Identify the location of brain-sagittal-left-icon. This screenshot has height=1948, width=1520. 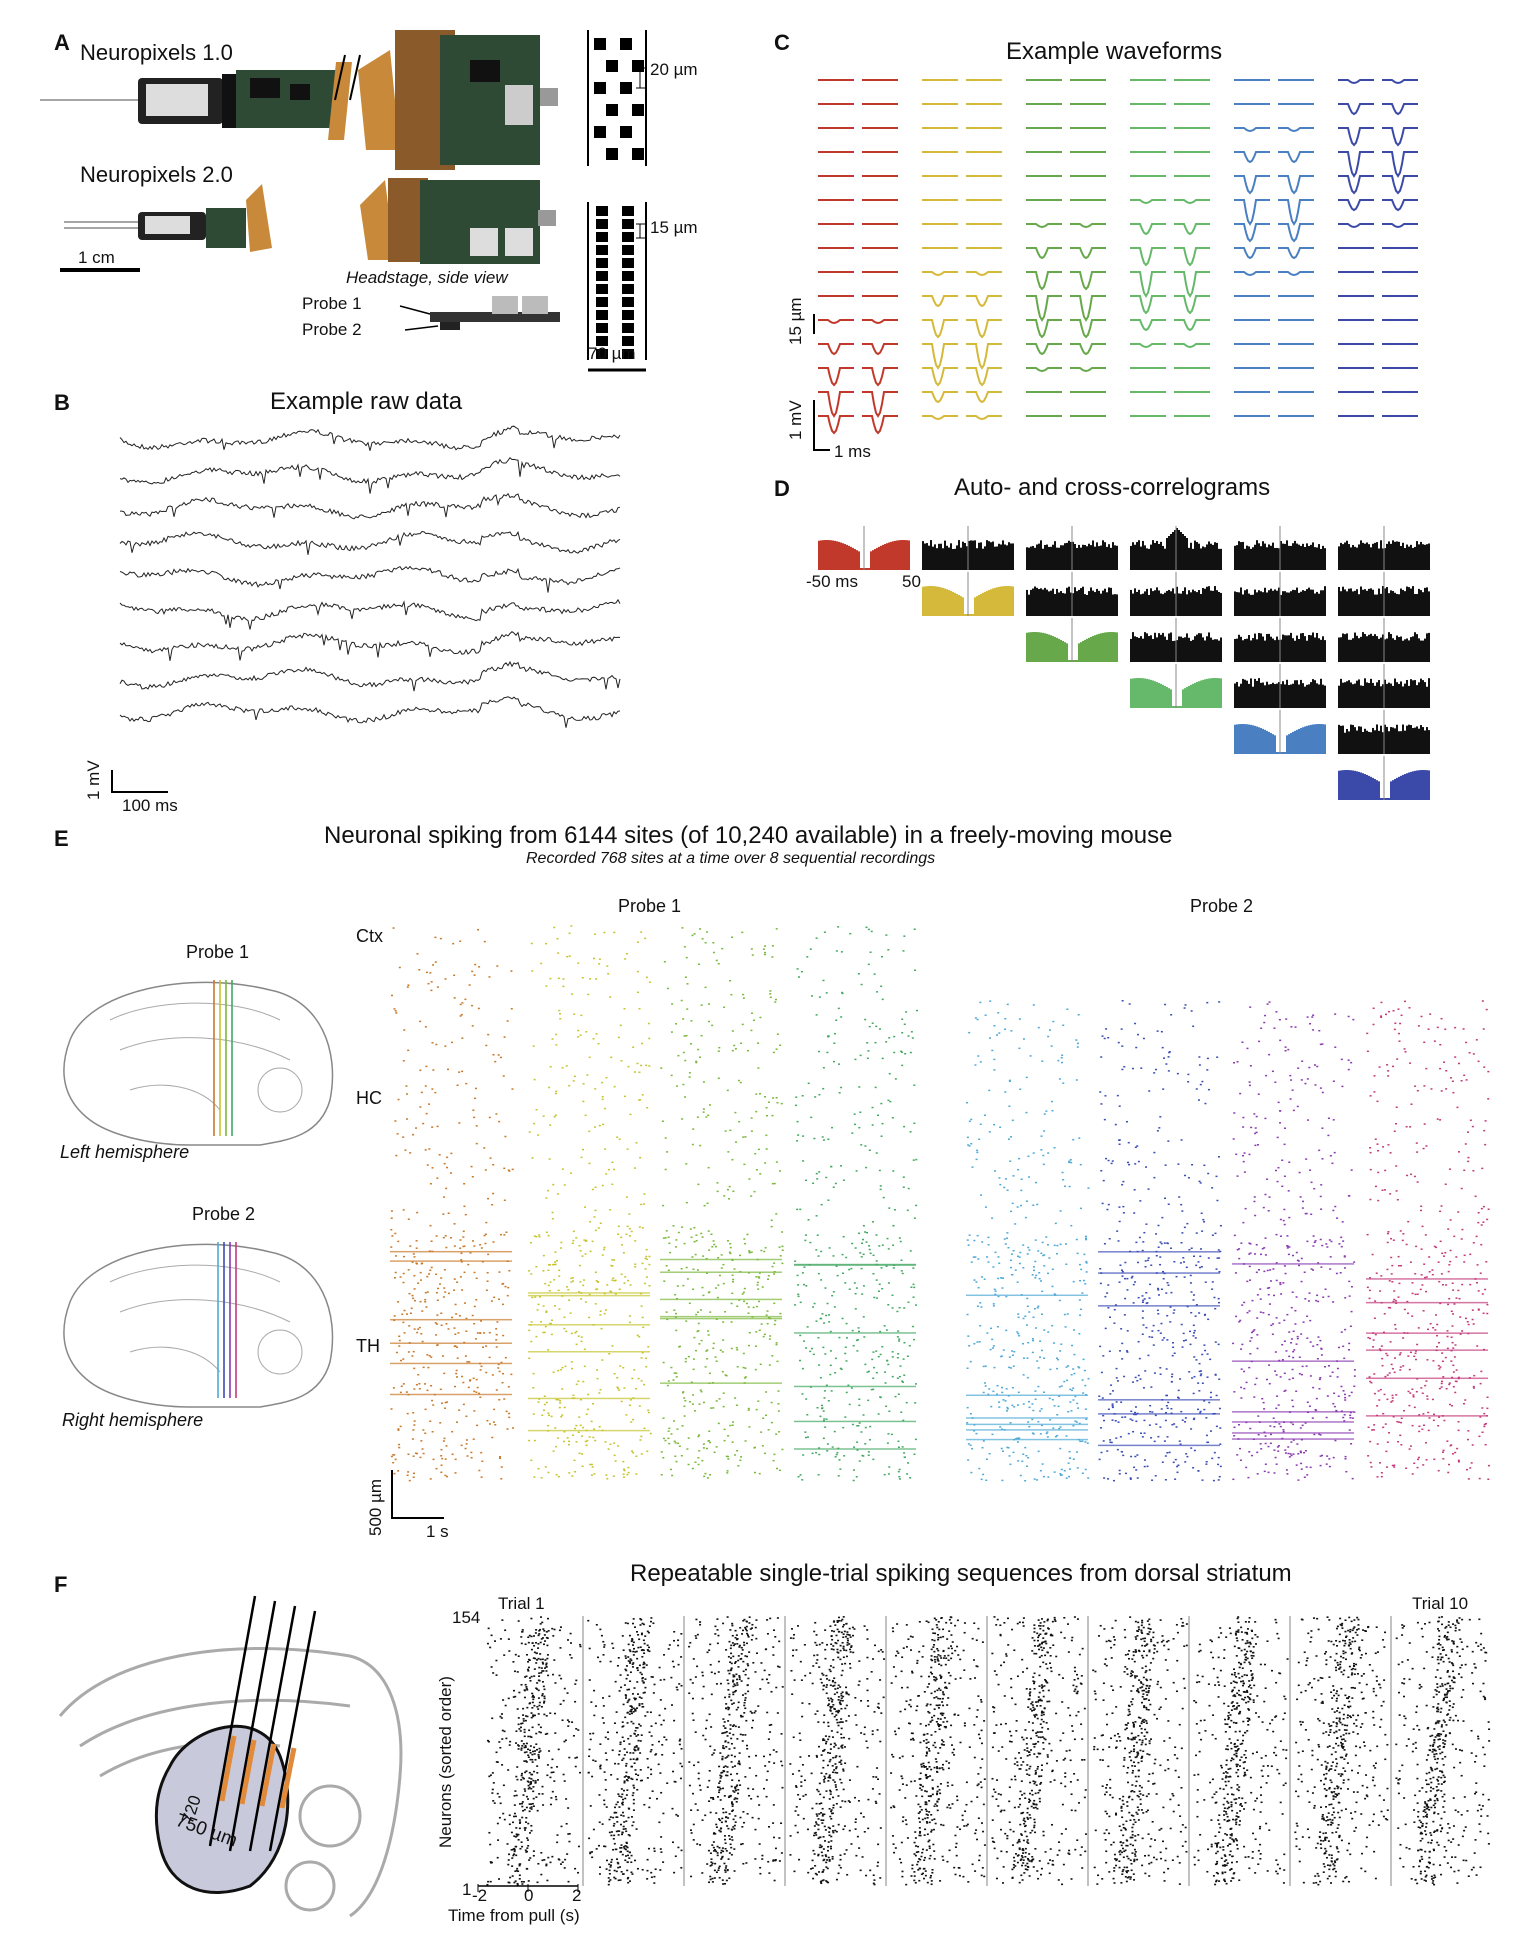
(198, 1063).